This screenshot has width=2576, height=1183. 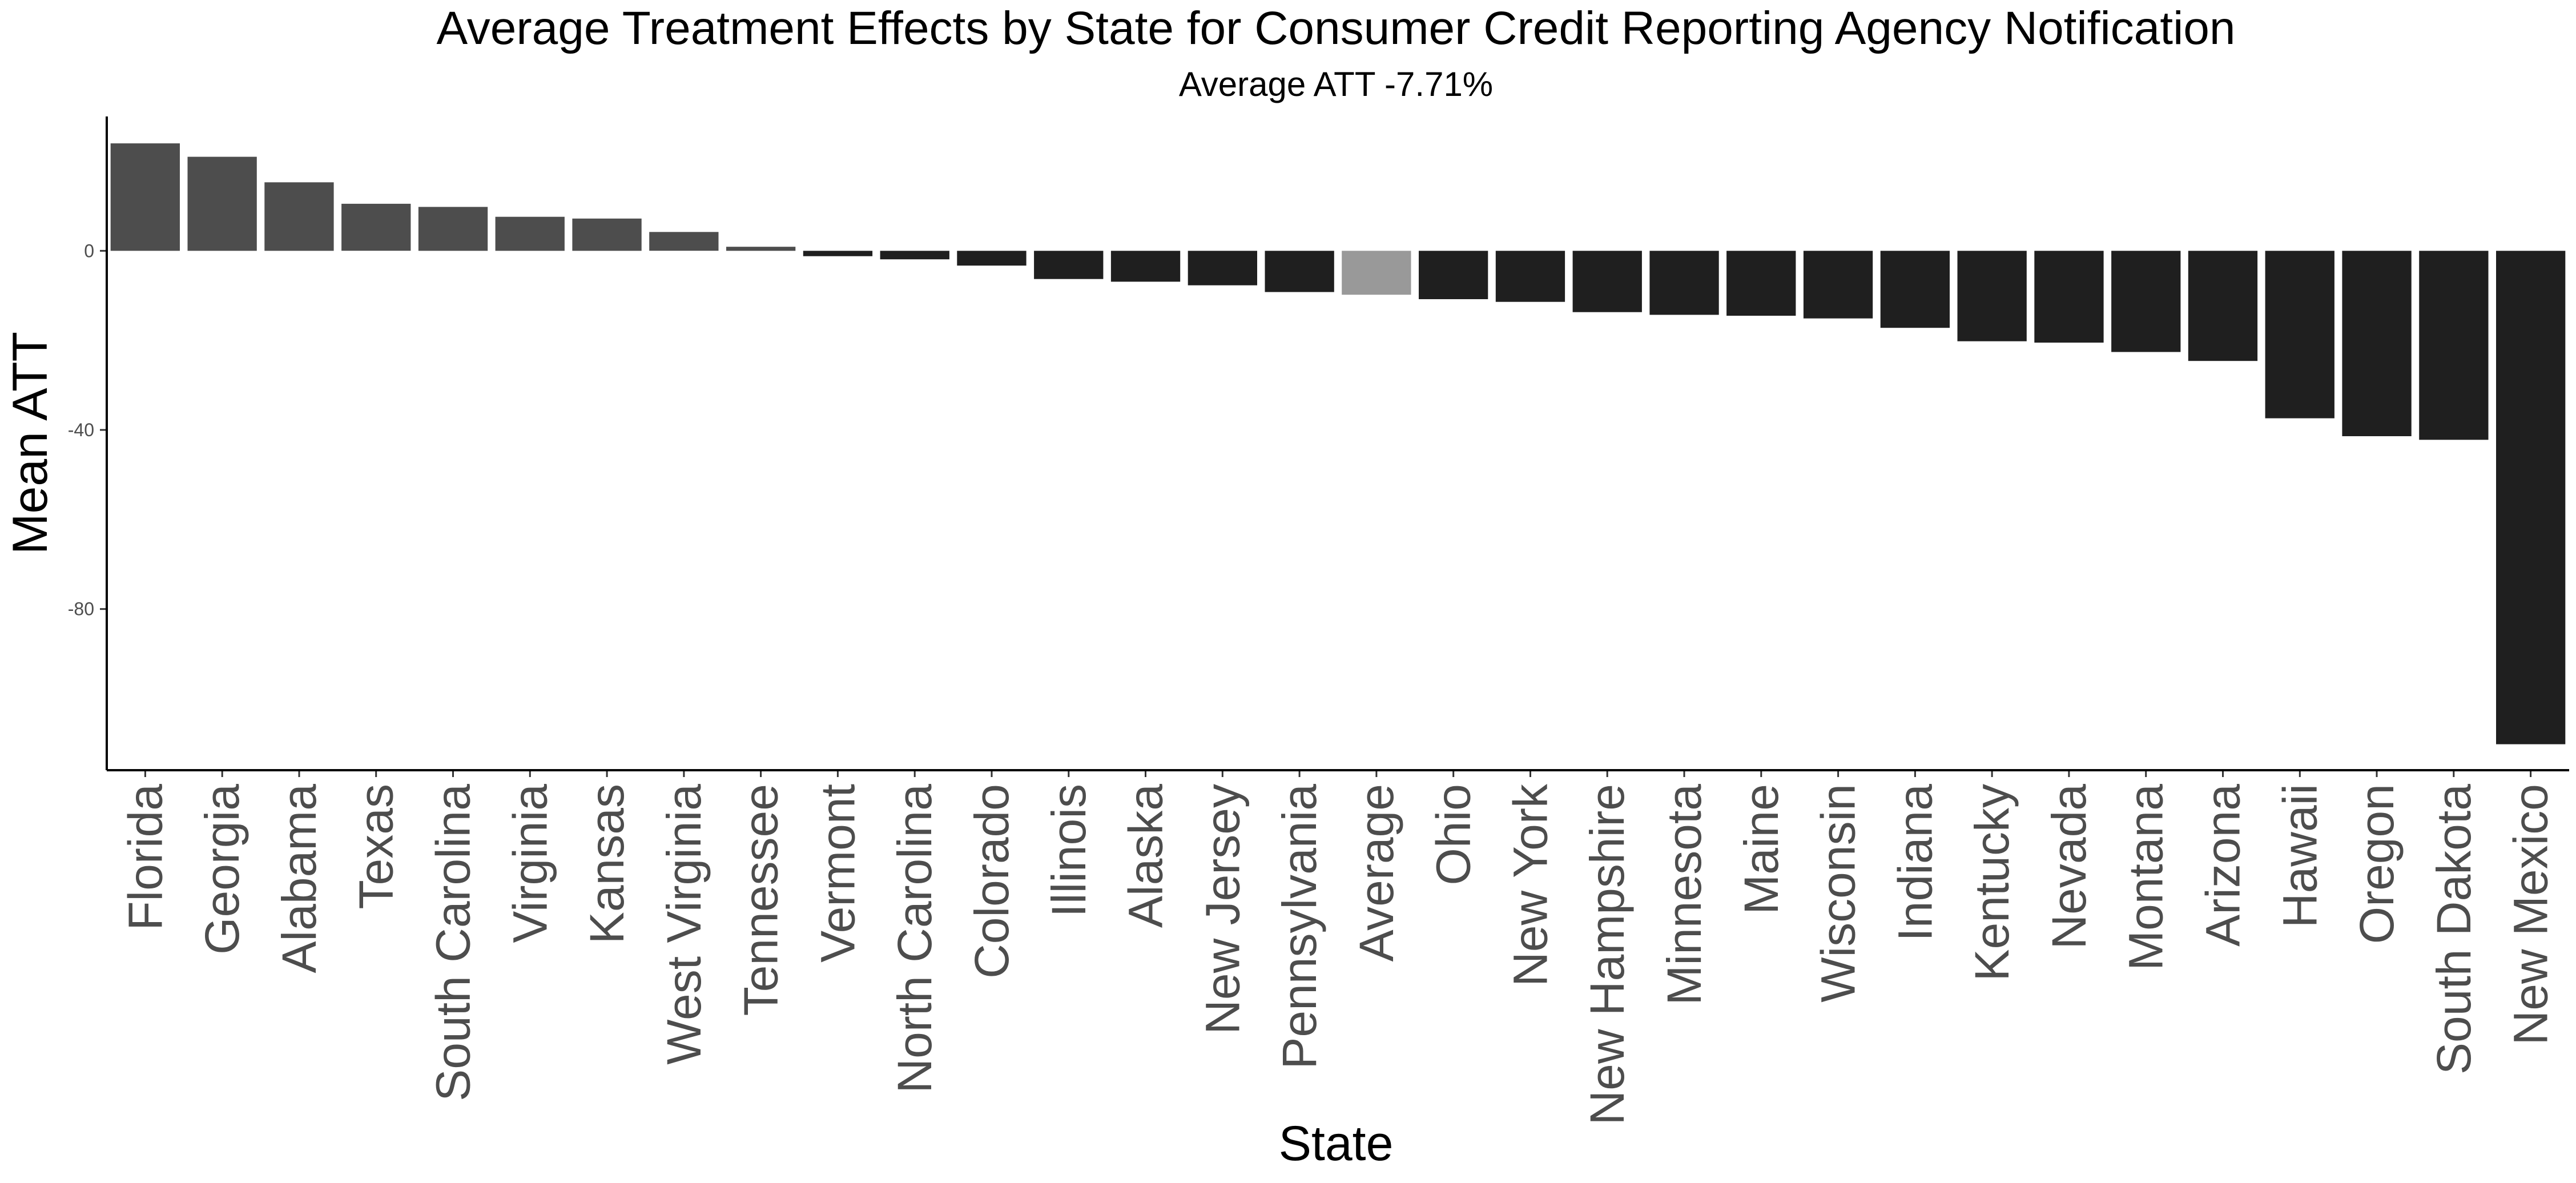 I want to click on bar-hawaii, so click(x=2299, y=335).